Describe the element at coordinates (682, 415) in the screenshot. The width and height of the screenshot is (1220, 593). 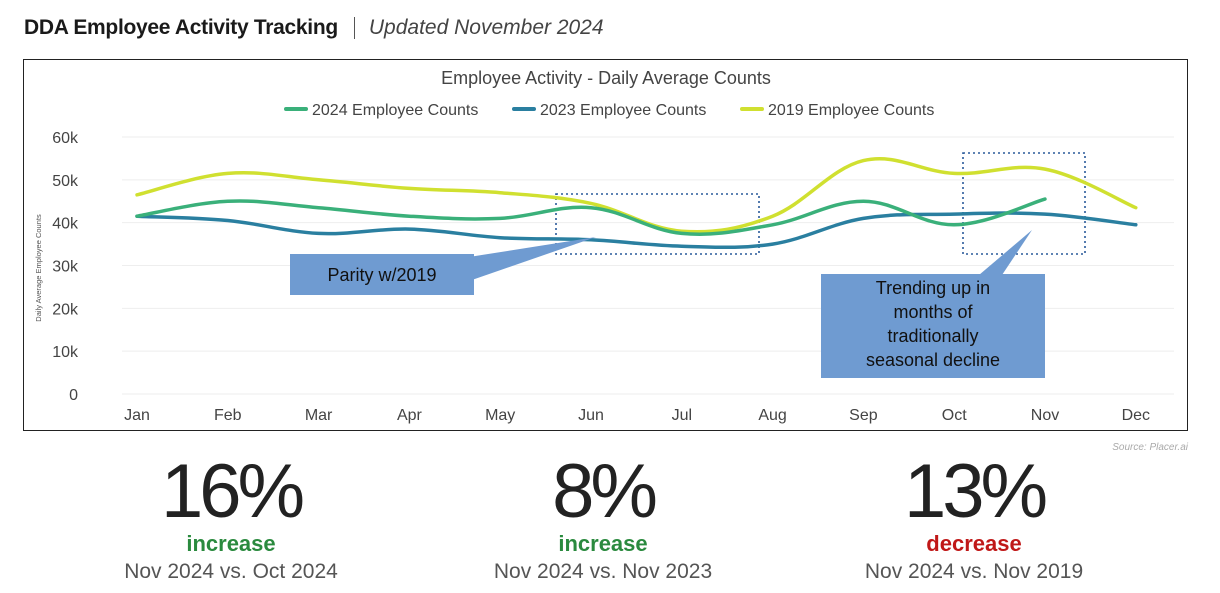
I see `x-tick-label: Jul` at that location.